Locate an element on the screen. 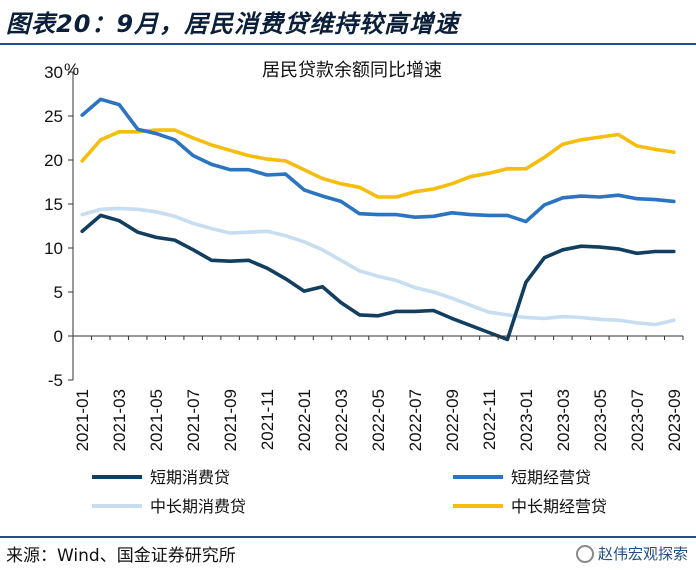 Image resolution: width=696 pixels, height=574 pixels. y-tick-label: 20 is located at coordinates (53, 160).